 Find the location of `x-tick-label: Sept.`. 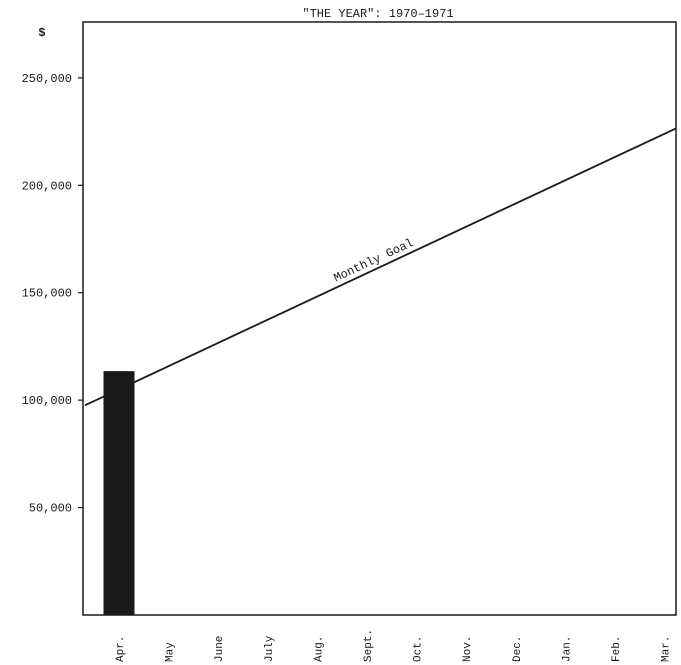

x-tick-label: Sept. is located at coordinates (369, 645).